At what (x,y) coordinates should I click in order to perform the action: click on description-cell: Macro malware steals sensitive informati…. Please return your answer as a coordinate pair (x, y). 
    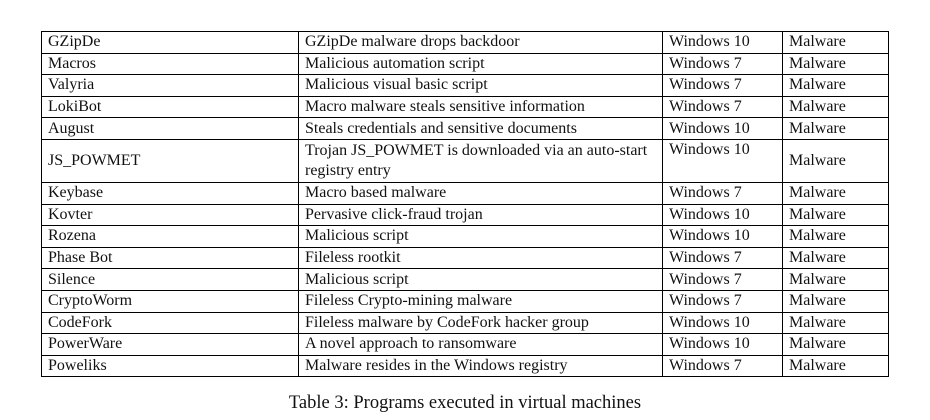
    Looking at the image, I should click on (480, 107).